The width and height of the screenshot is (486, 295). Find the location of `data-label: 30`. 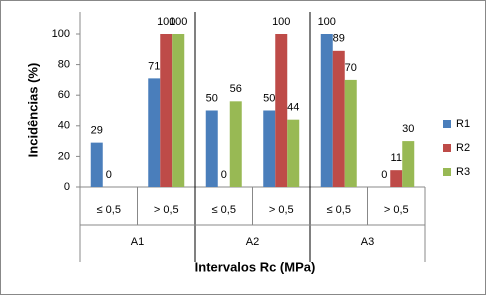

data-label: 30 is located at coordinates (408, 129).